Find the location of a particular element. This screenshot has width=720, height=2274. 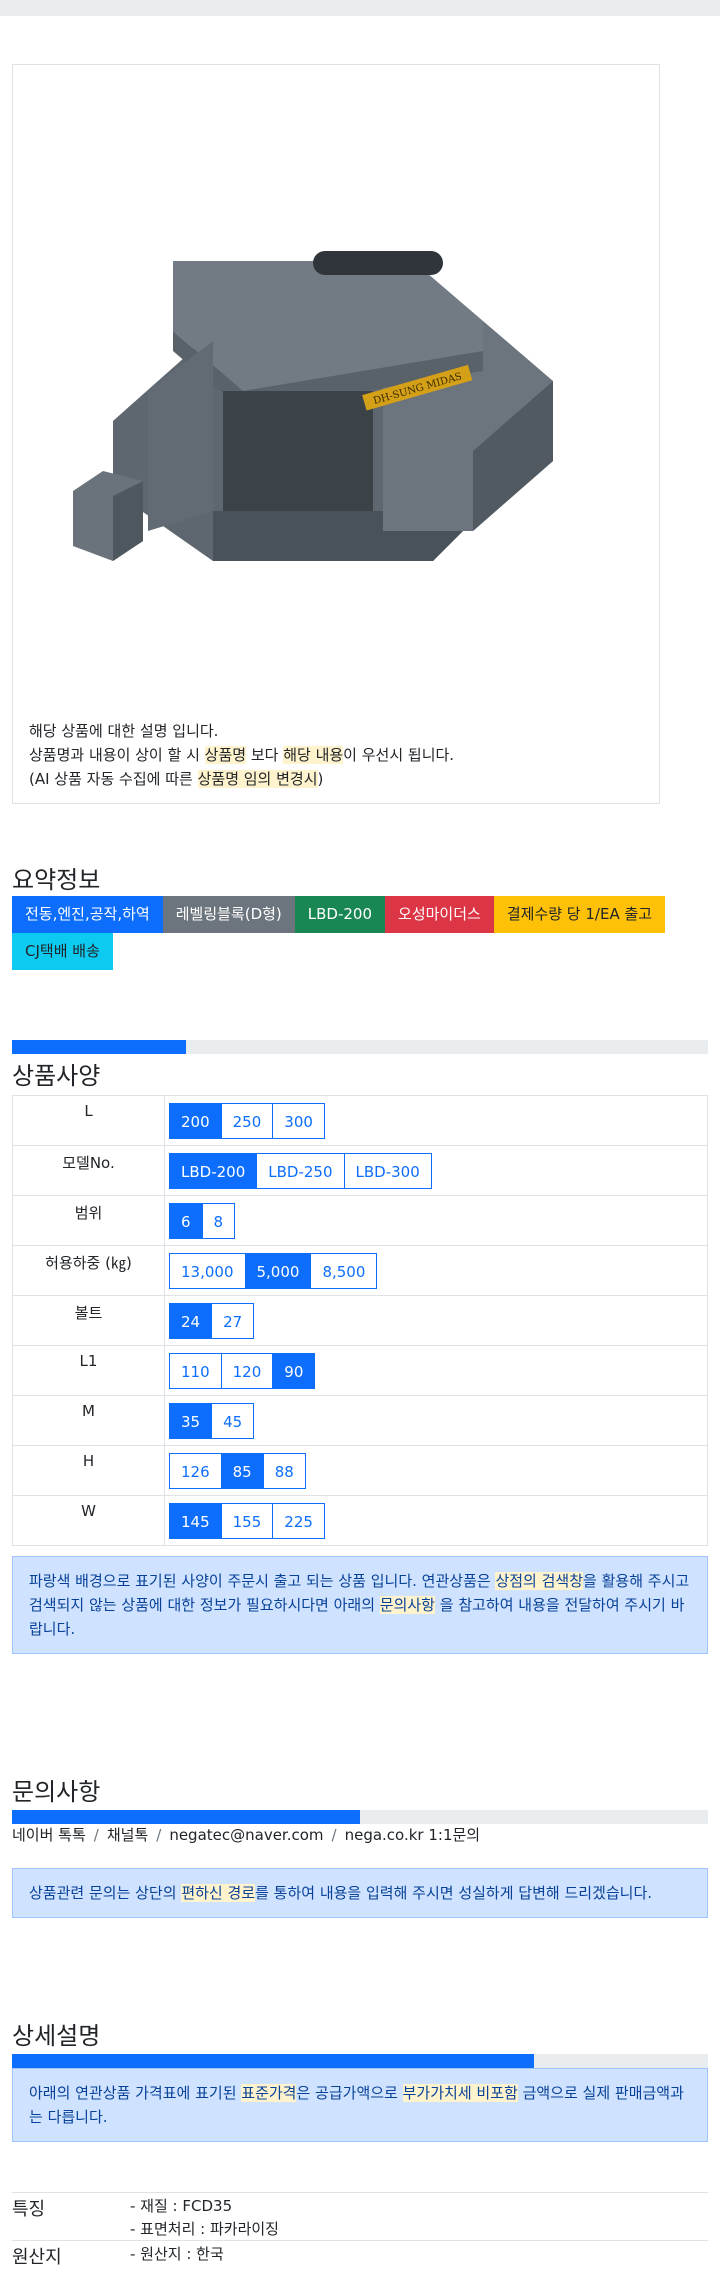

spec-option-button: 35 is located at coordinates (191, 1420).